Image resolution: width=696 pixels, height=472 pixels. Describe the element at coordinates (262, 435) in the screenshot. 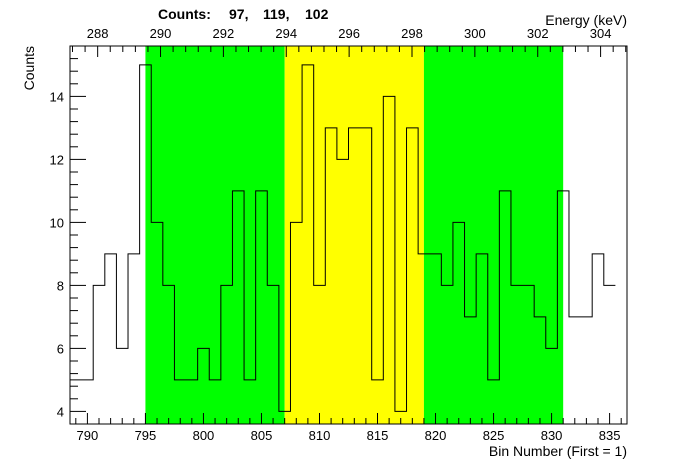

I see `x-tick-label: 805` at that location.